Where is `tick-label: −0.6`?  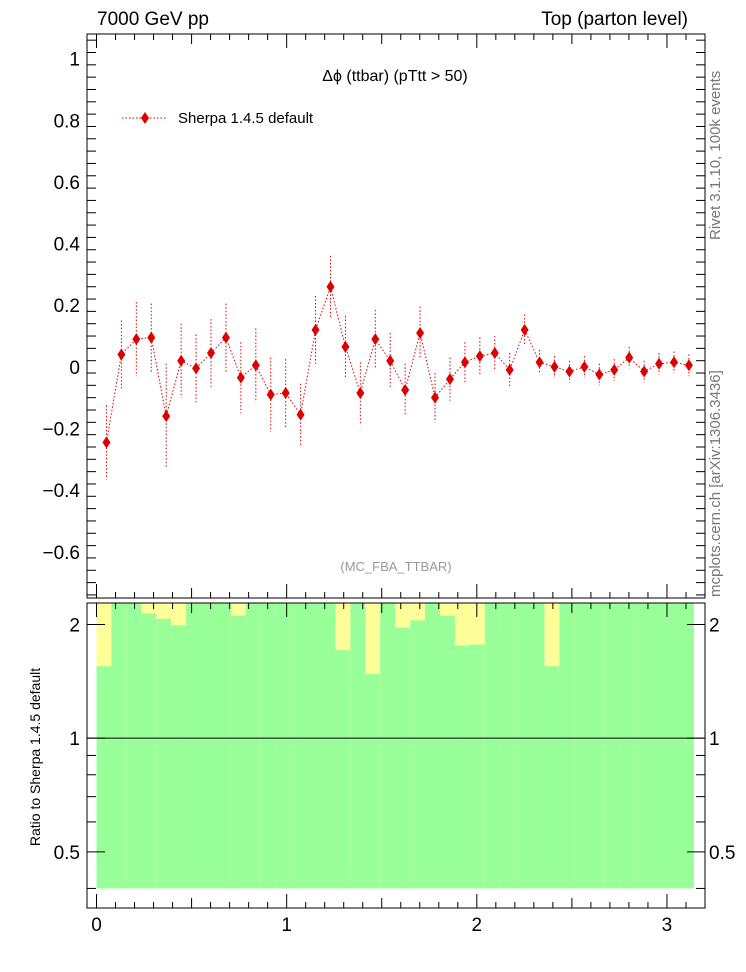
tick-label: −0.6 is located at coordinates (61, 553).